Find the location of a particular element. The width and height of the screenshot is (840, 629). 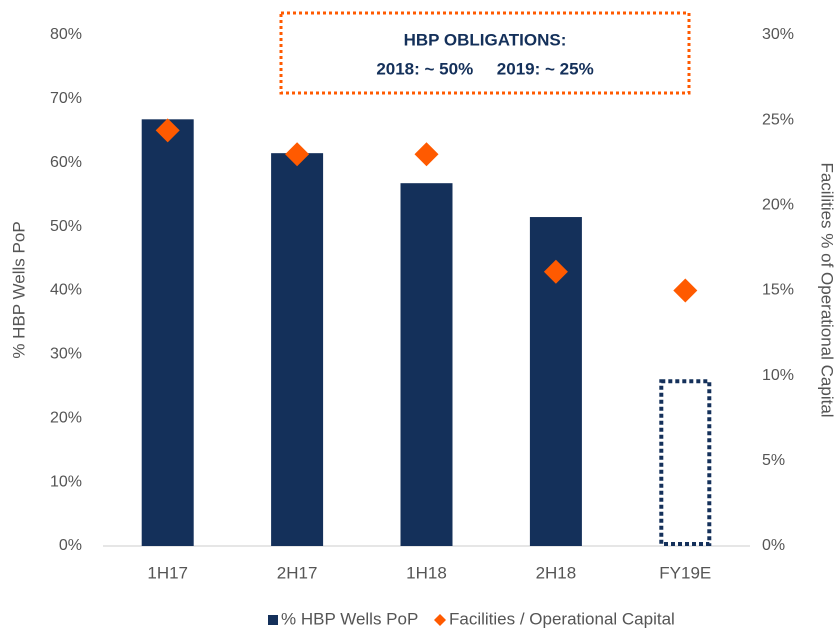

x-tick-label: 2H17 is located at coordinates (297, 572).